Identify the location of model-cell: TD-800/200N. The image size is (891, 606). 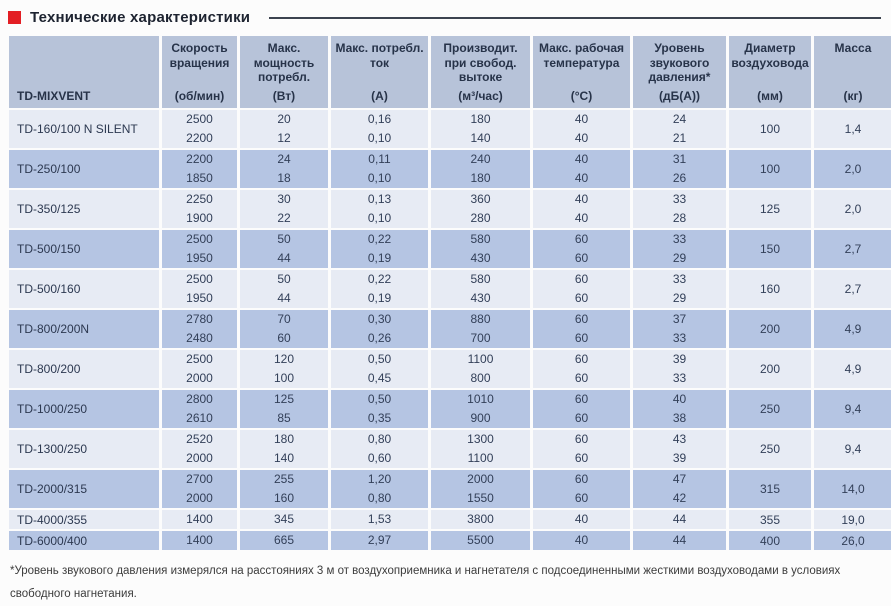
(84, 329).